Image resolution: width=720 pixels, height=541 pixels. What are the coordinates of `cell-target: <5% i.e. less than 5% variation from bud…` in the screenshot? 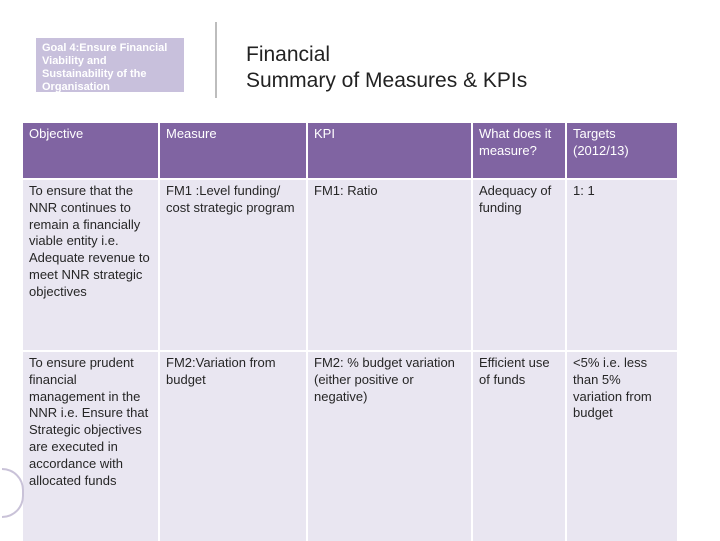 It's located at (612, 388).